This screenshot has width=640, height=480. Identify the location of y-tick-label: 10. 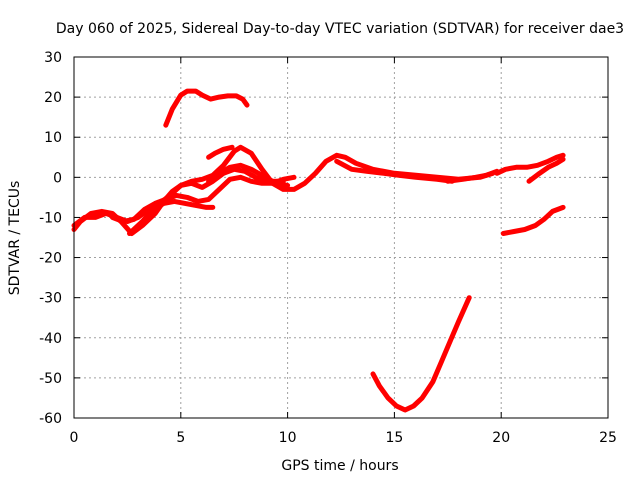
(53, 138).